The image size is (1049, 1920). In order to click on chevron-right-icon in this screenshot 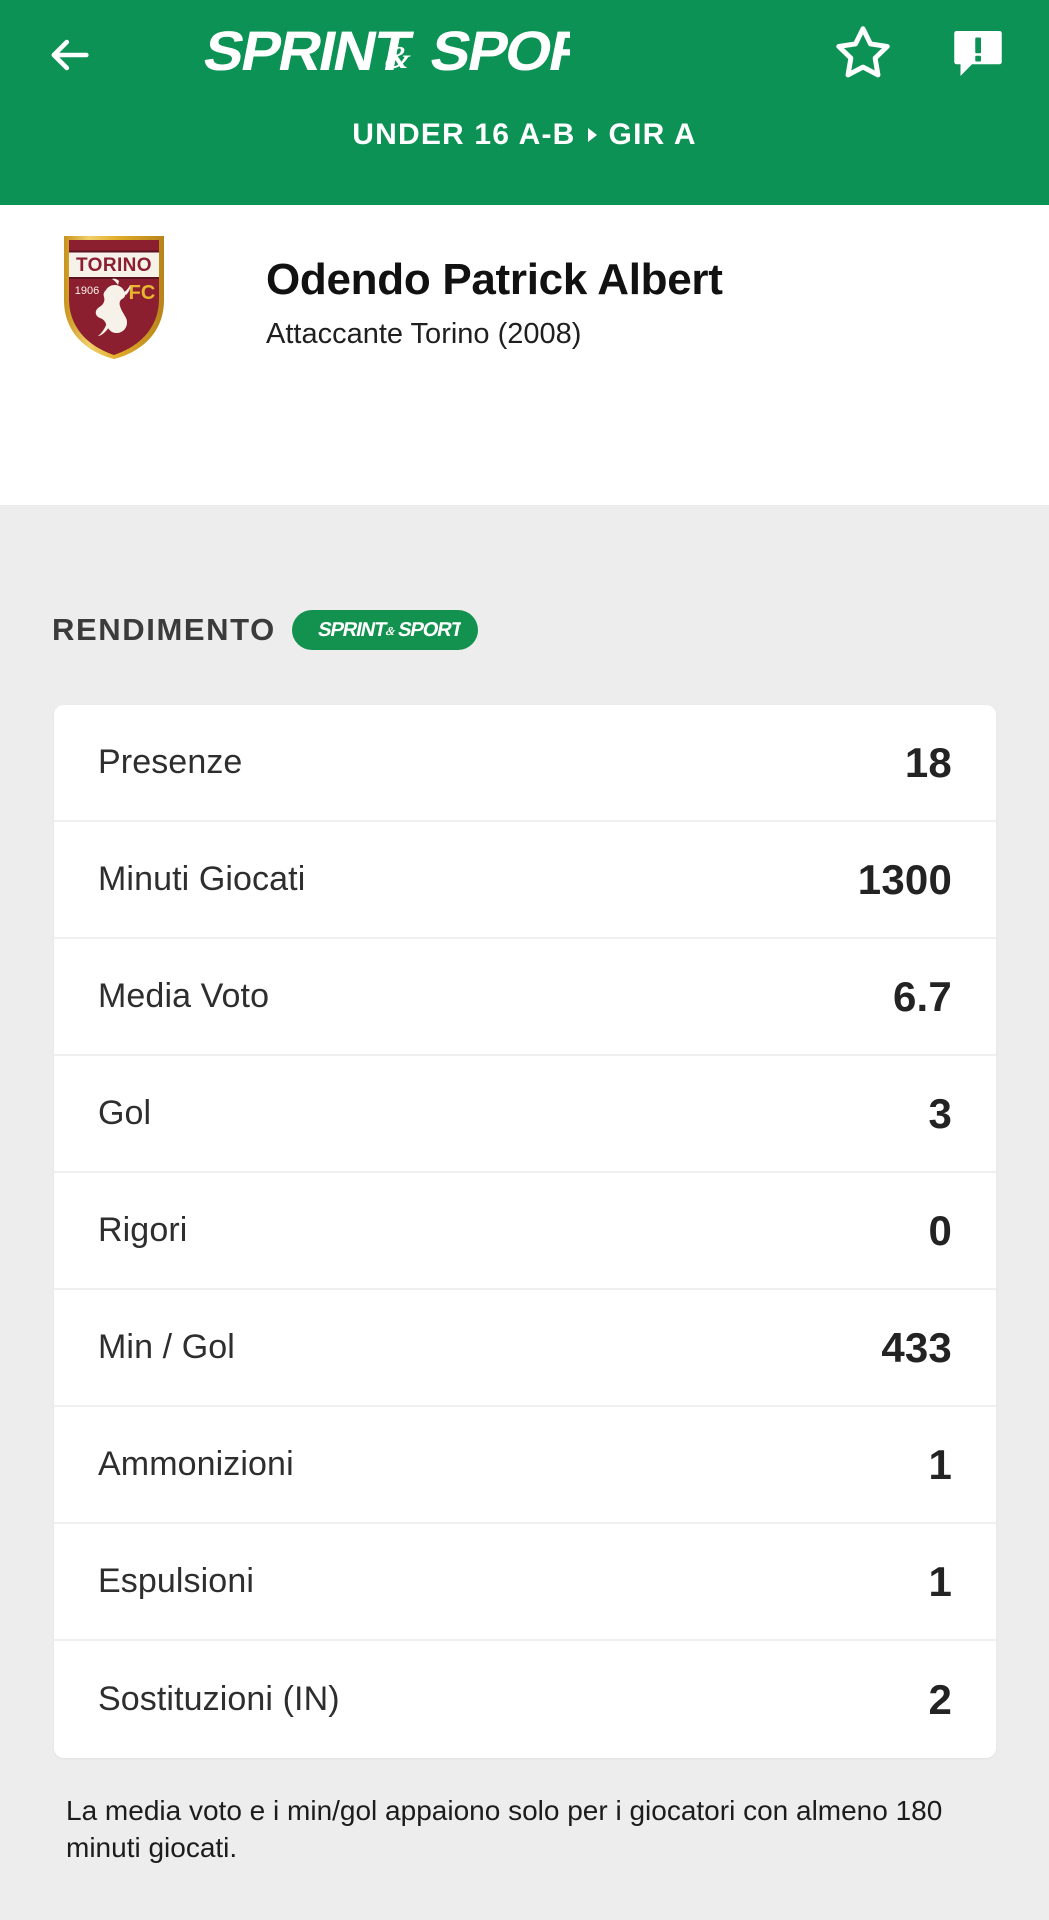, I will do `click(592, 135)`.